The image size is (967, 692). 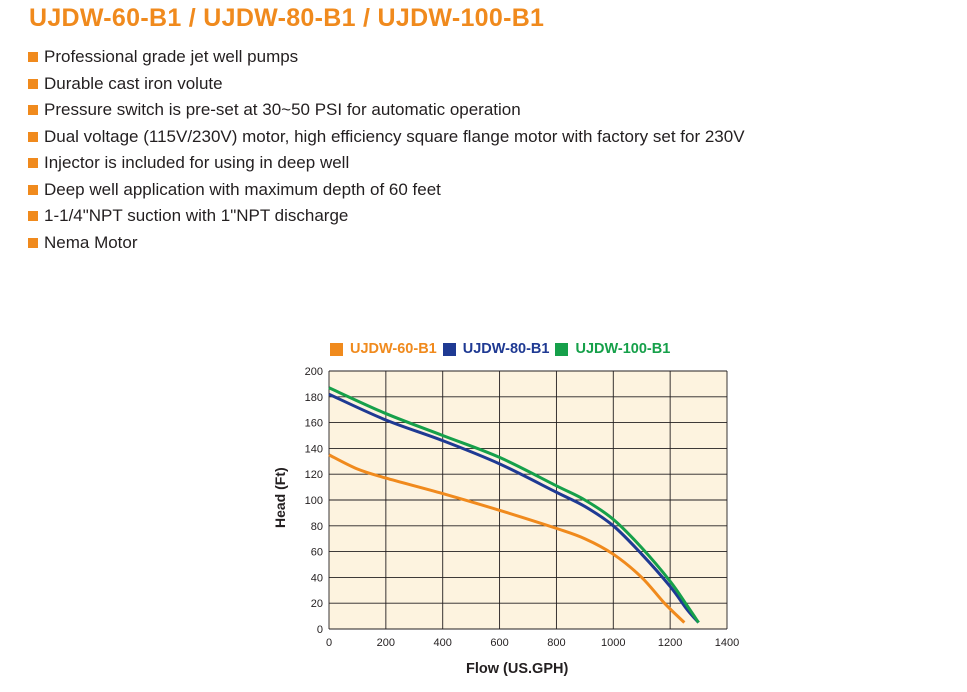 What do you see at coordinates (171, 57) in the screenshot?
I see `feature-text: Professional grade jet well pumps` at bounding box center [171, 57].